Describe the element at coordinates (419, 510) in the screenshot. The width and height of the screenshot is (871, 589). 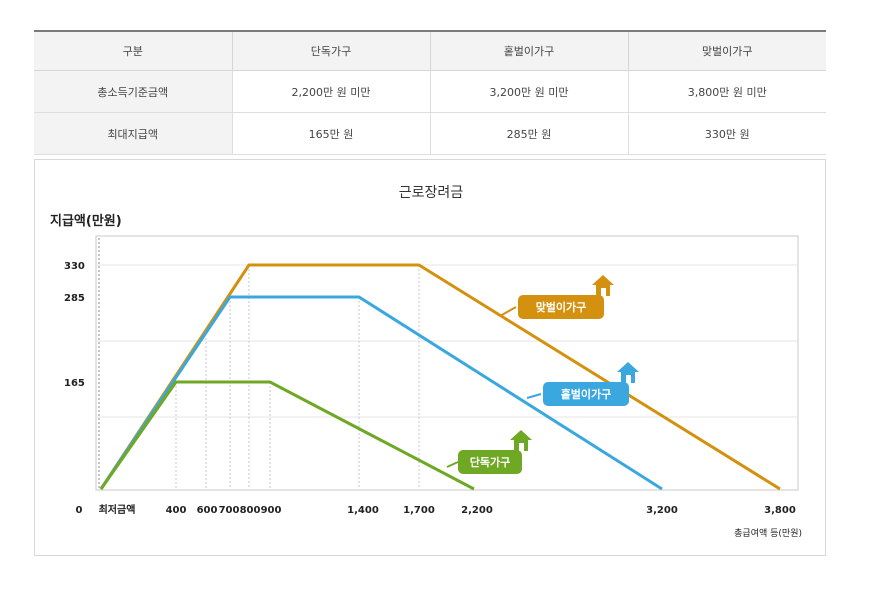
I see `x-tick-label: 1,700` at that location.